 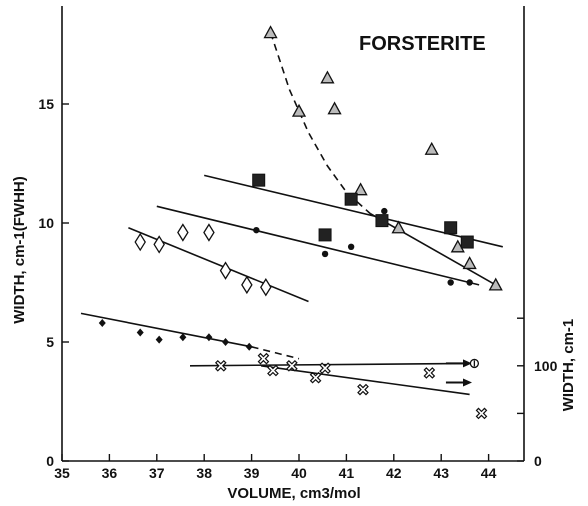 What do you see at coordinates (252, 473) in the screenshot?
I see `x-tick-label: 39` at bounding box center [252, 473].